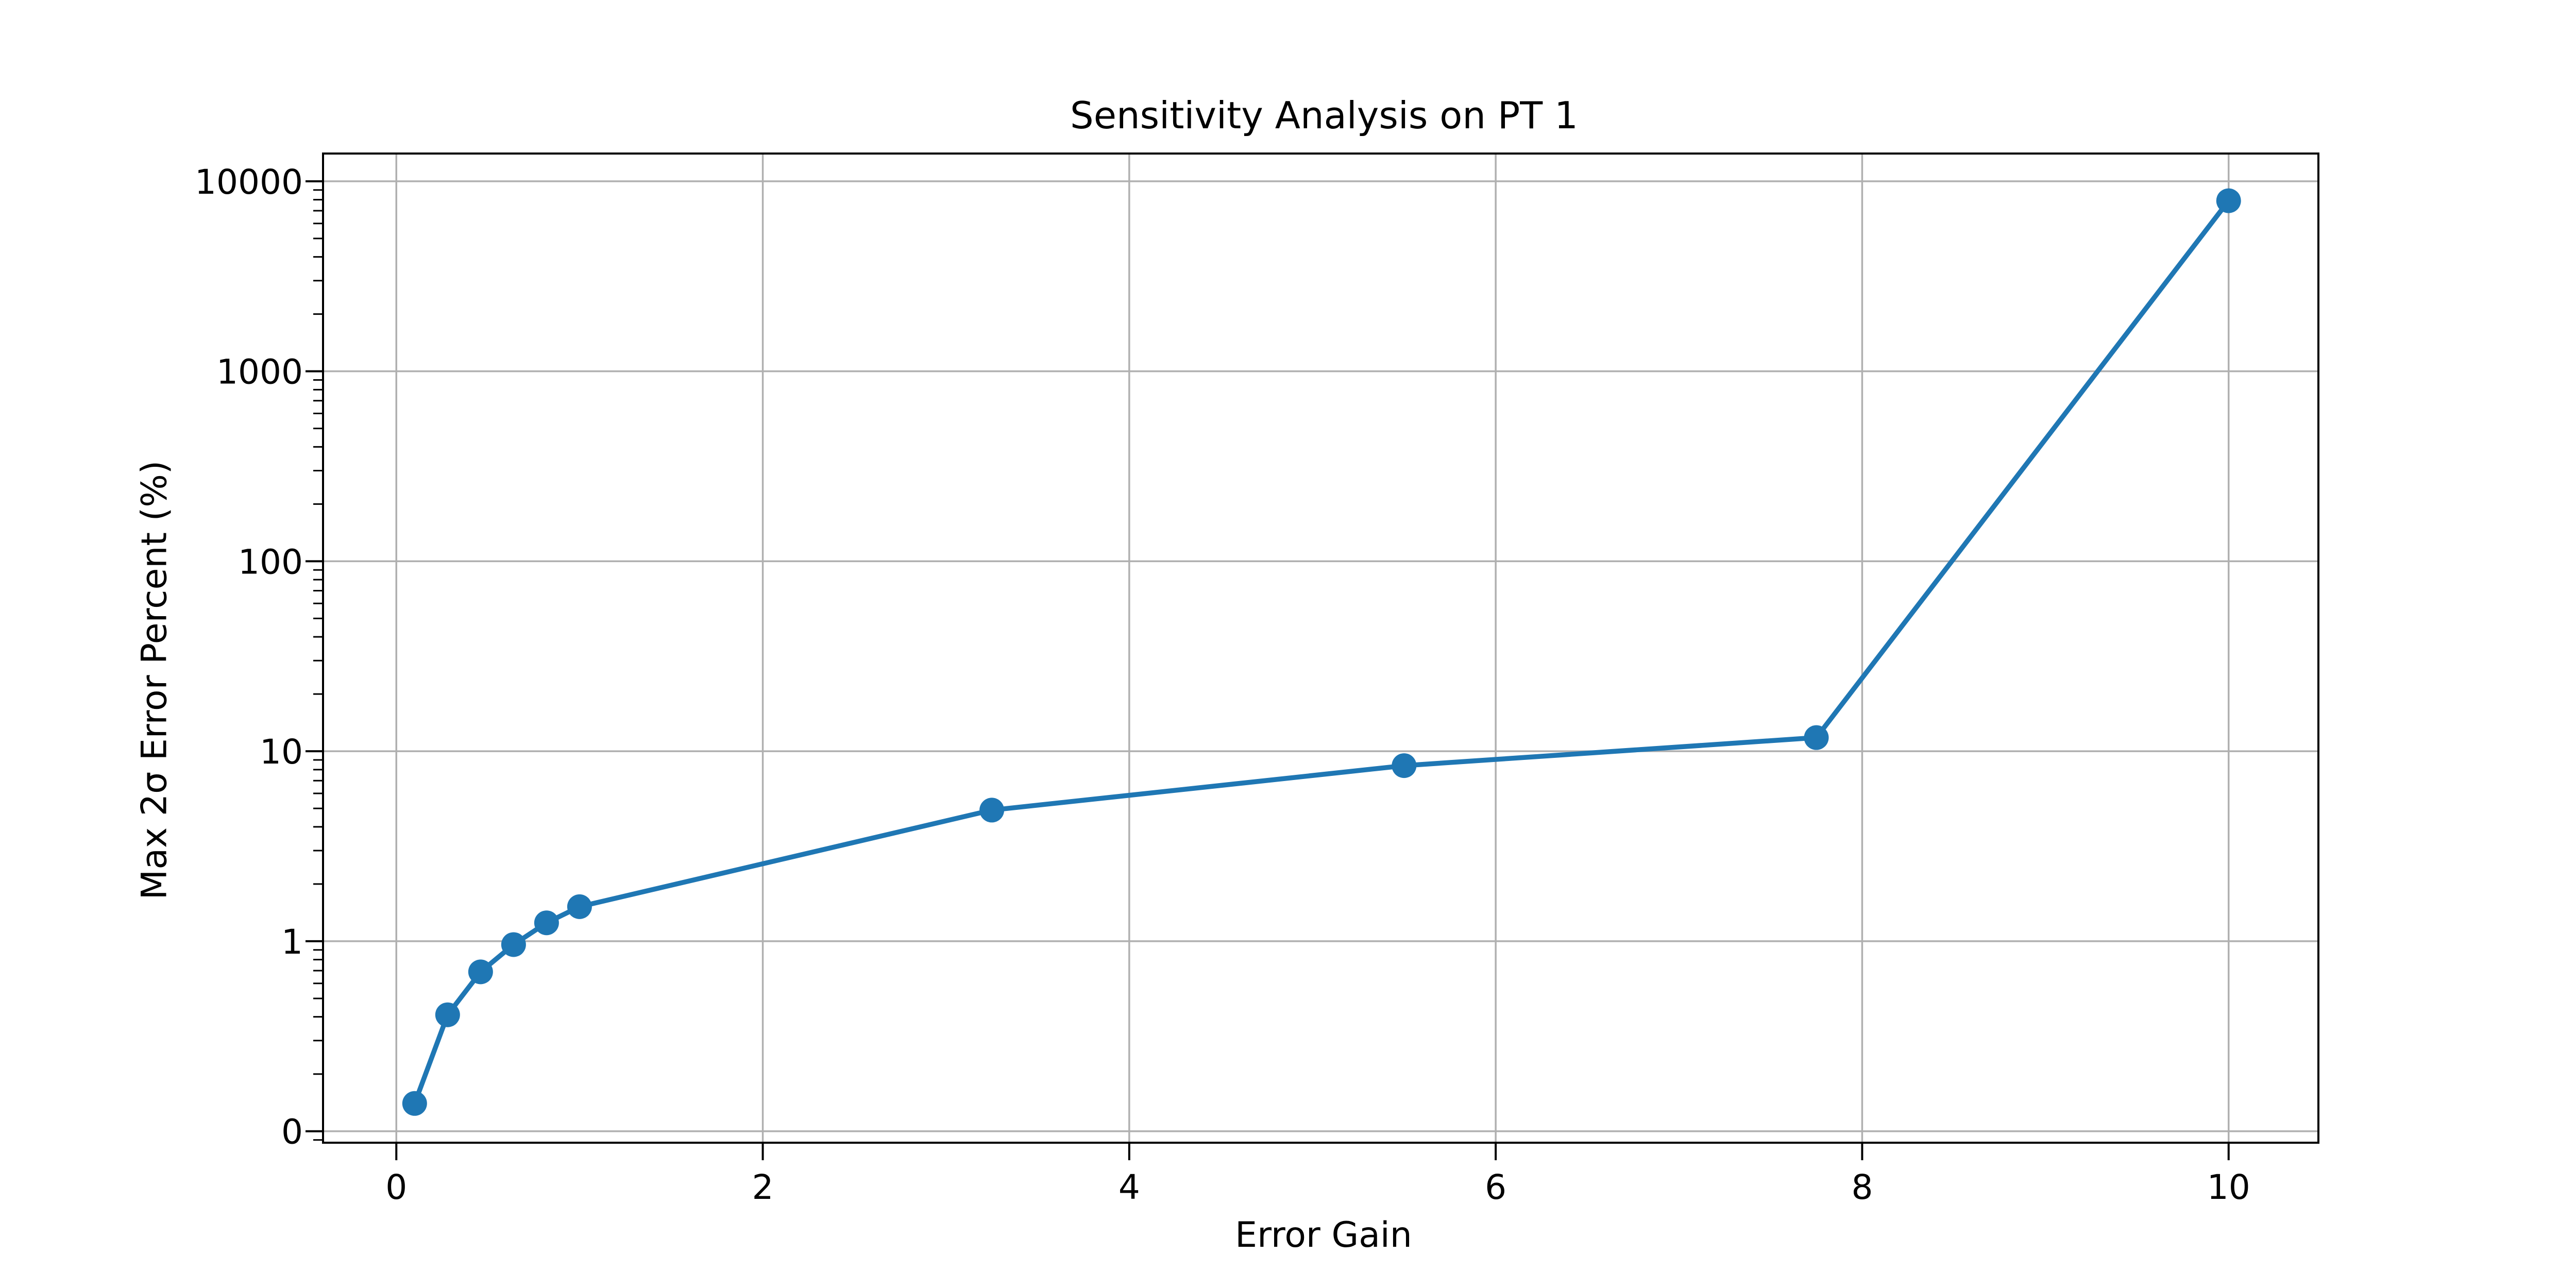 This screenshot has height=1288, width=2576. What do you see at coordinates (763, 1187) in the screenshot?
I see `x-tick-label: 2` at bounding box center [763, 1187].